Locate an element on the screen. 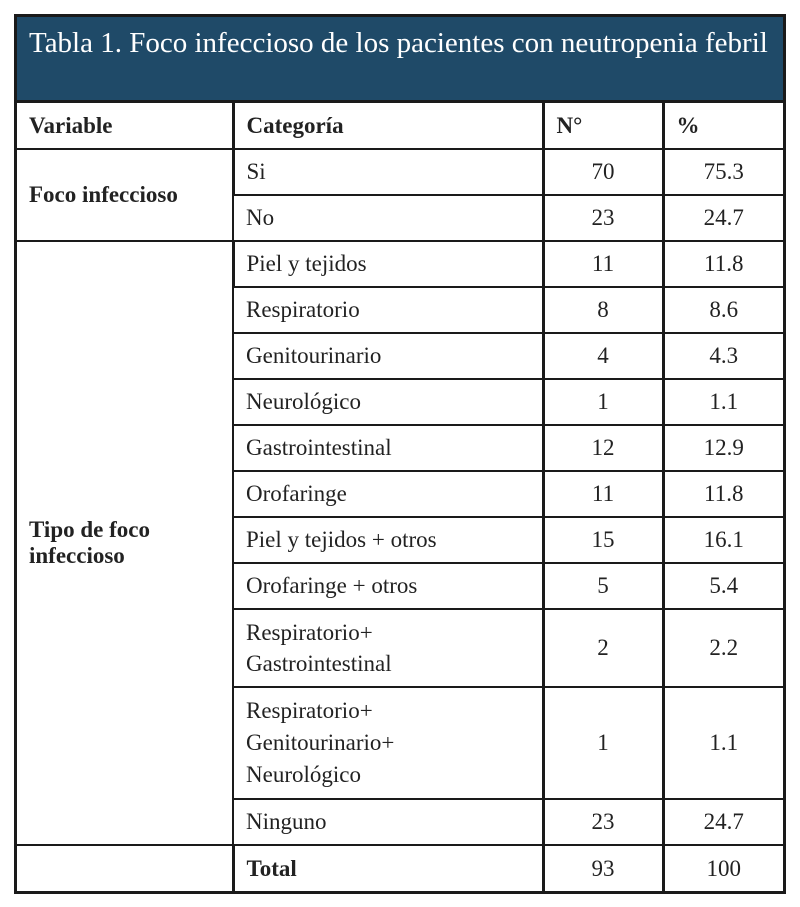 Image resolution: width=800 pixels, height=907 pixels. header-row: Variable Categoría N° % is located at coordinates (400, 126).